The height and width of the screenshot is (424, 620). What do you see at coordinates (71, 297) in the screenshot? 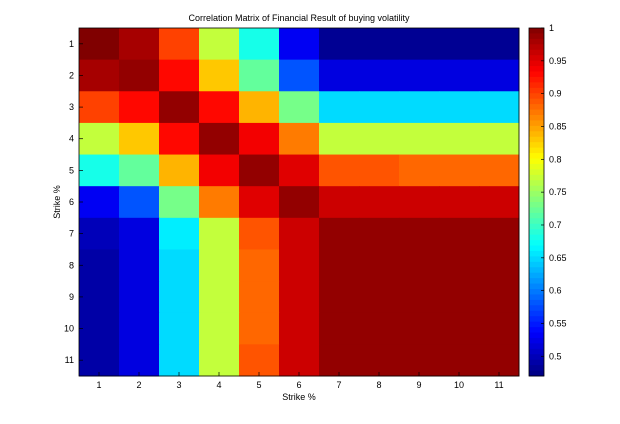
I see `y-tick-label: 9` at bounding box center [71, 297].